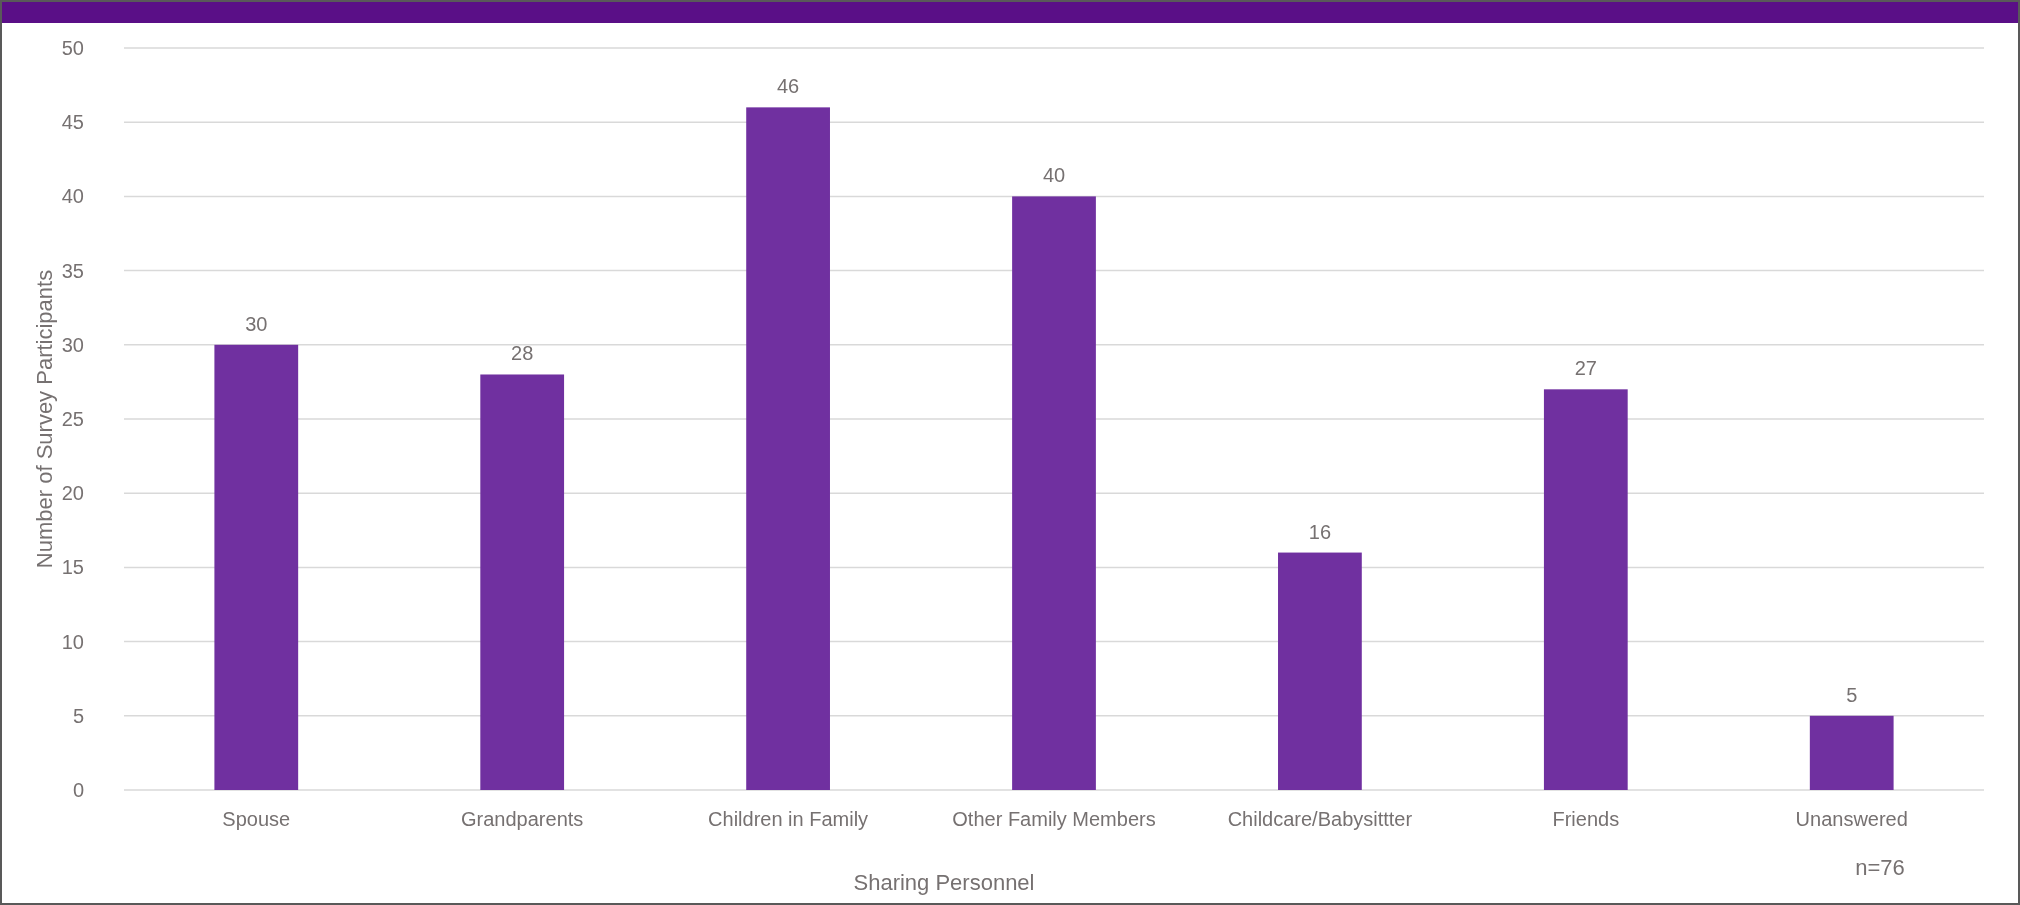  What do you see at coordinates (78, 715) in the screenshot?
I see `y-tick-label: 5` at bounding box center [78, 715].